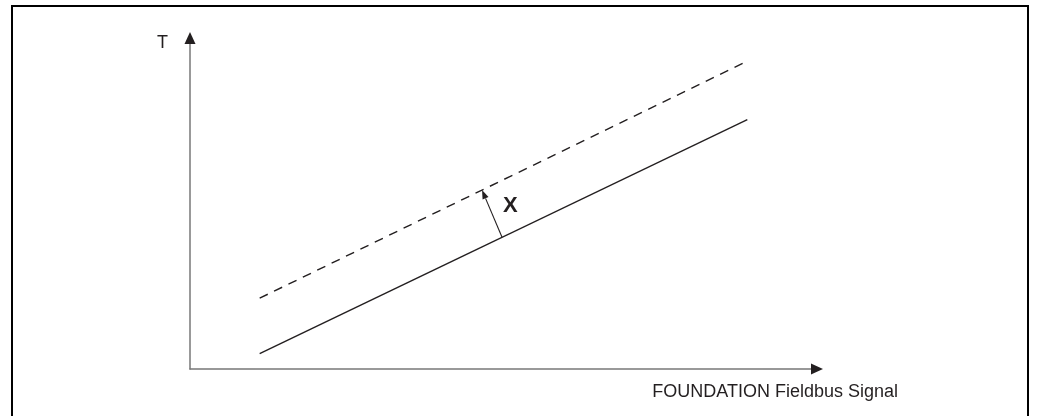 Image resolution: width=1037 pixels, height=416 pixels. I want to click on annotation: X, so click(511, 205).